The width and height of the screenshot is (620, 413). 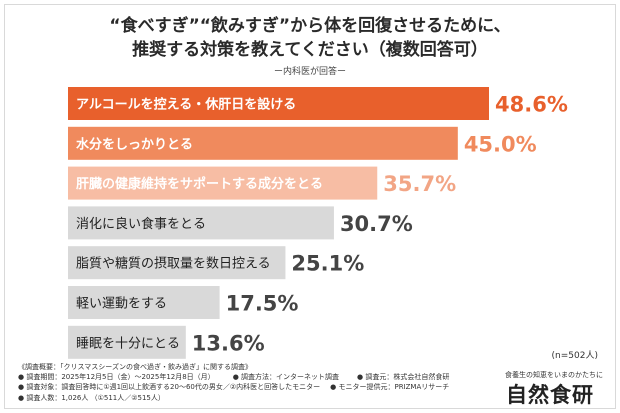 What do you see at coordinates (262, 304) in the screenshot?
I see `value-label-6: 17.5%` at bounding box center [262, 304].